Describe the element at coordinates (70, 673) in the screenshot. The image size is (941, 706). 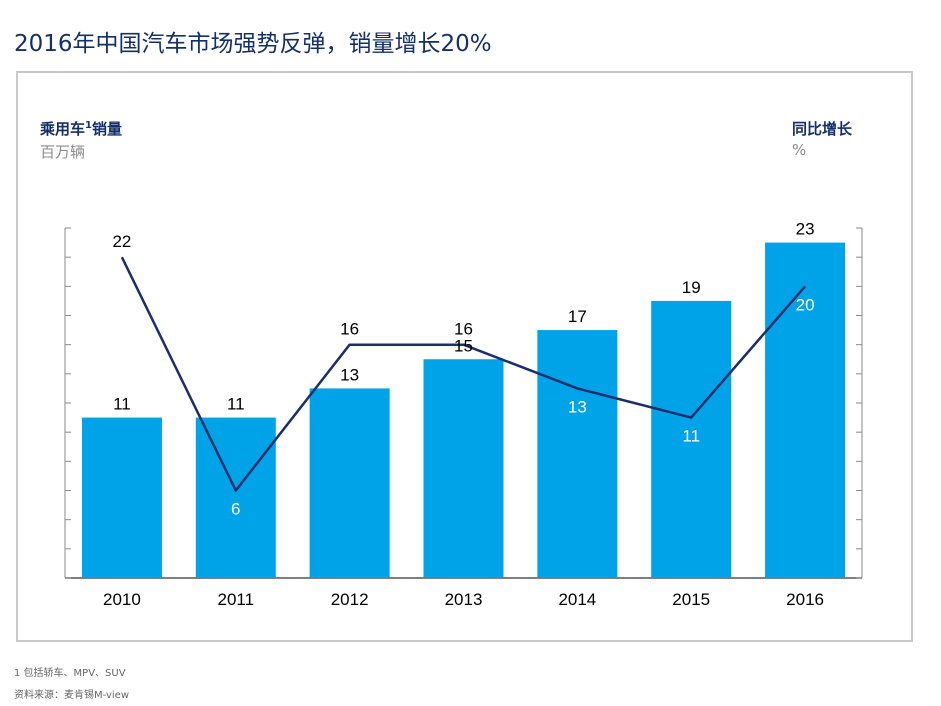
I see `footnote-text: 1 包括轿车、MPV、SUV` at that location.